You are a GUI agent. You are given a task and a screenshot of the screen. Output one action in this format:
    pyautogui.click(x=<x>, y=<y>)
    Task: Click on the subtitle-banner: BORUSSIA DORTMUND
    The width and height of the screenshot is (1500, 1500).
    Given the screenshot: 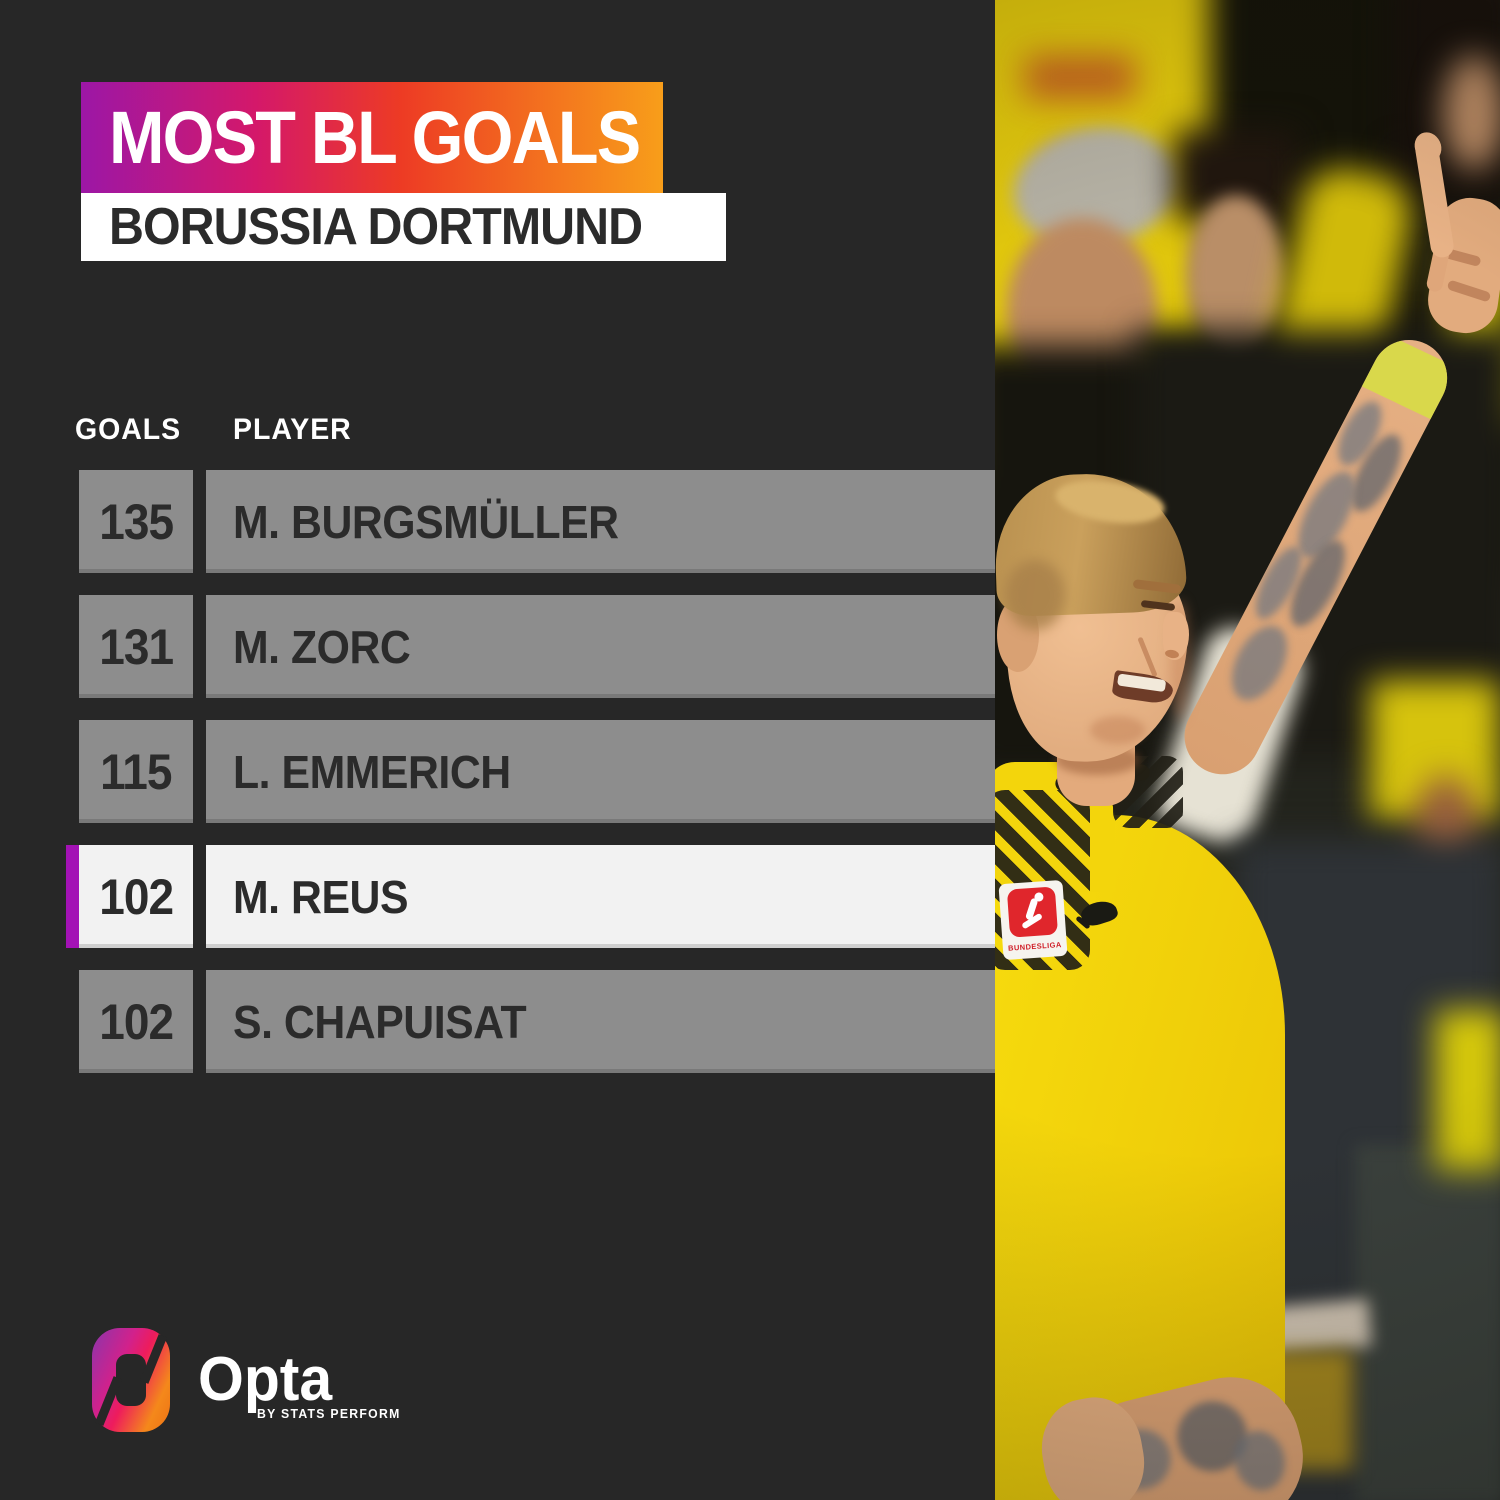 What is the action you would take?
    pyautogui.click(x=403, y=227)
    